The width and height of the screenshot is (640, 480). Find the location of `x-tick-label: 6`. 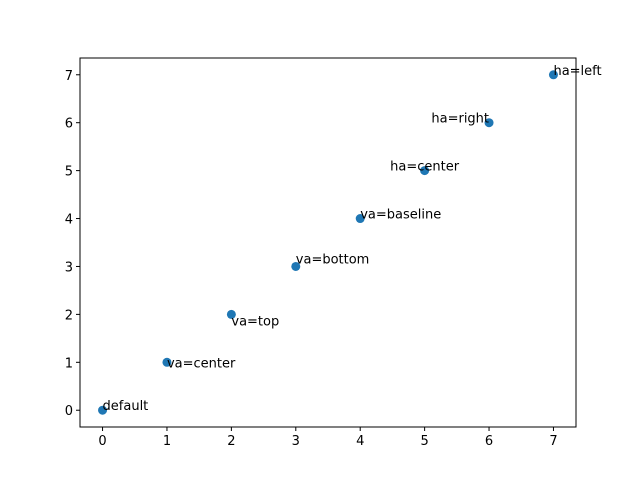

x-tick-label: 6 is located at coordinates (489, 441).